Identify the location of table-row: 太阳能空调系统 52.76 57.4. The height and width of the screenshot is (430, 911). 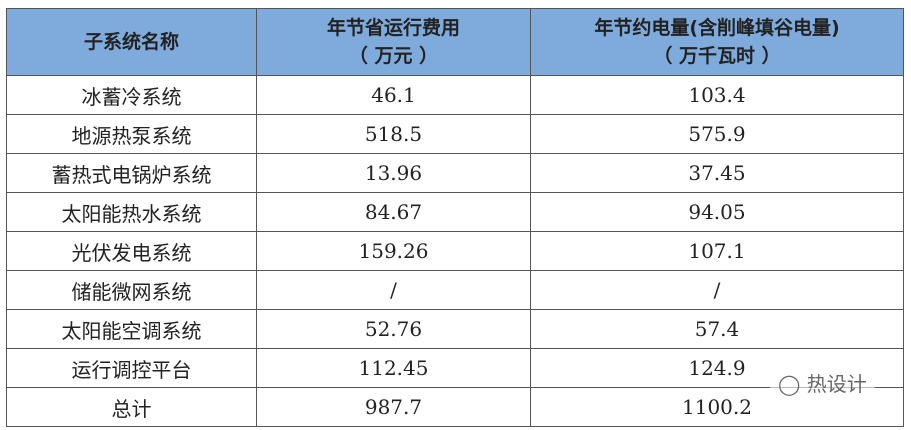
(455, 329).